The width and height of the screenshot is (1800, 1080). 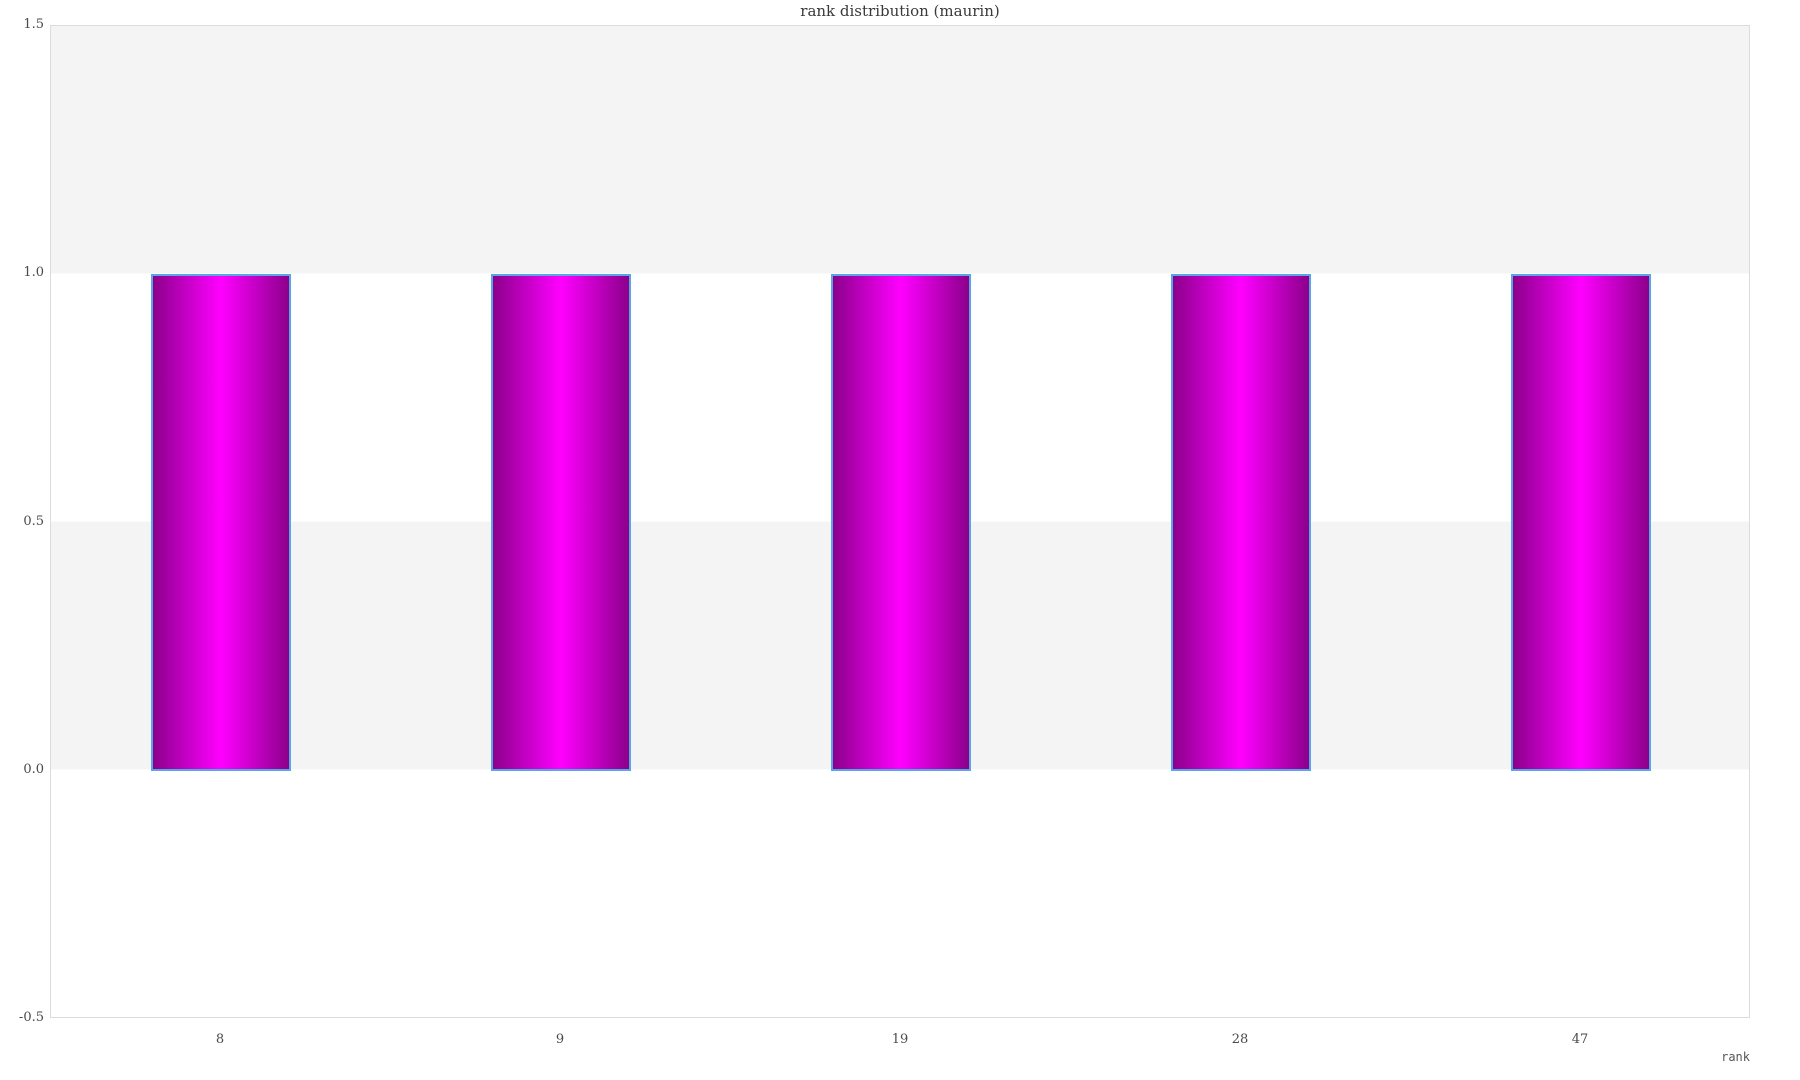 What do you see at coordinates (33, 521) in the screenshot?
I see `y-tick-label: 0.5` at bounding box center [33, 521].